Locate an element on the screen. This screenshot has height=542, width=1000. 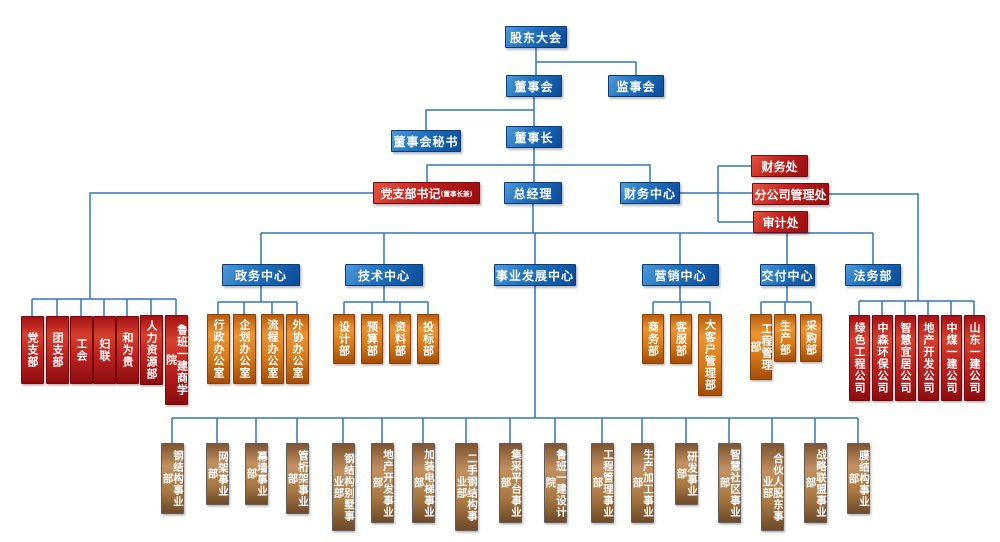
org-node-label: 大客户管理部 is located at coordinates (710, 355).